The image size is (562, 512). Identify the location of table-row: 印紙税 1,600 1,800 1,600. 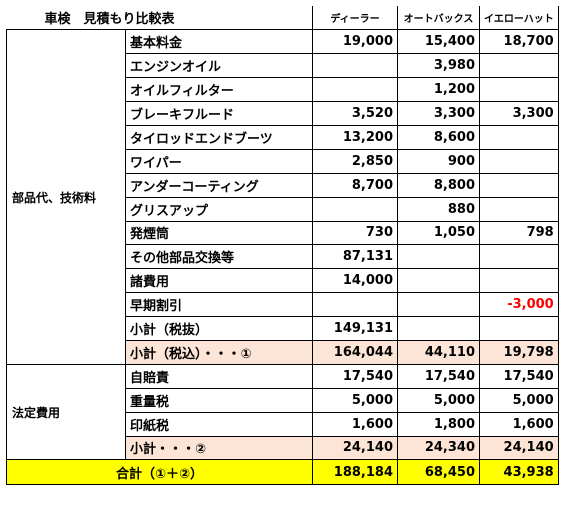
(283, 424).